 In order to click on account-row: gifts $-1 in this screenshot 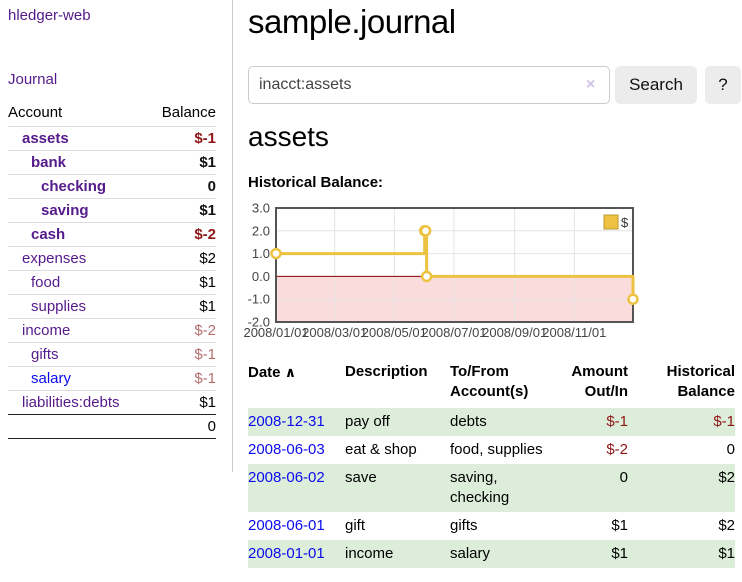, I will do `click(112, 354)`.